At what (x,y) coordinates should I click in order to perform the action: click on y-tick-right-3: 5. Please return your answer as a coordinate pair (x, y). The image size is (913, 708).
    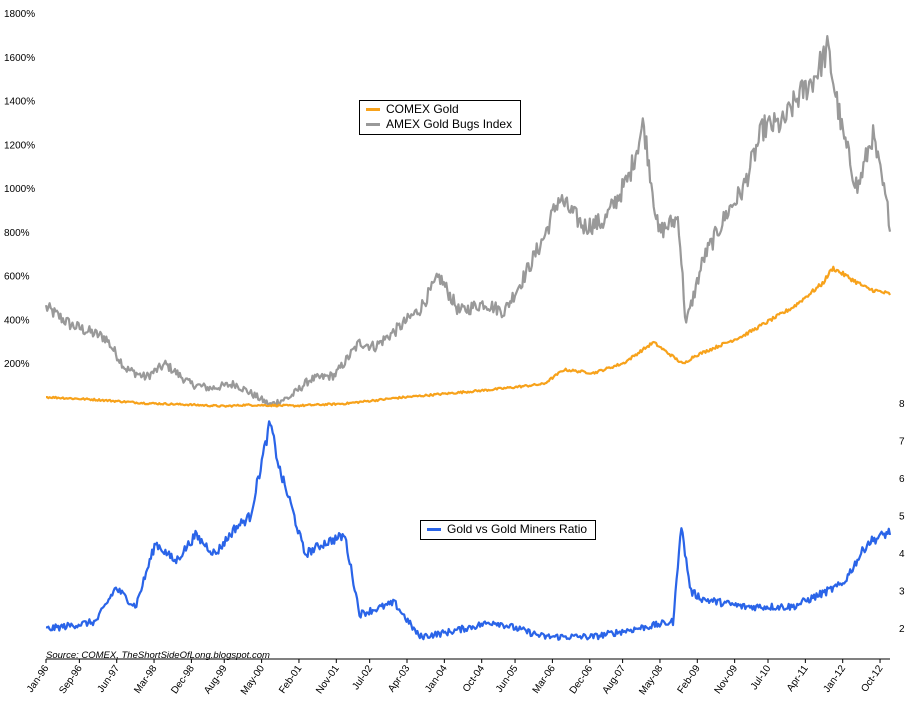
    Looking at the image, I should click on (902, 517).